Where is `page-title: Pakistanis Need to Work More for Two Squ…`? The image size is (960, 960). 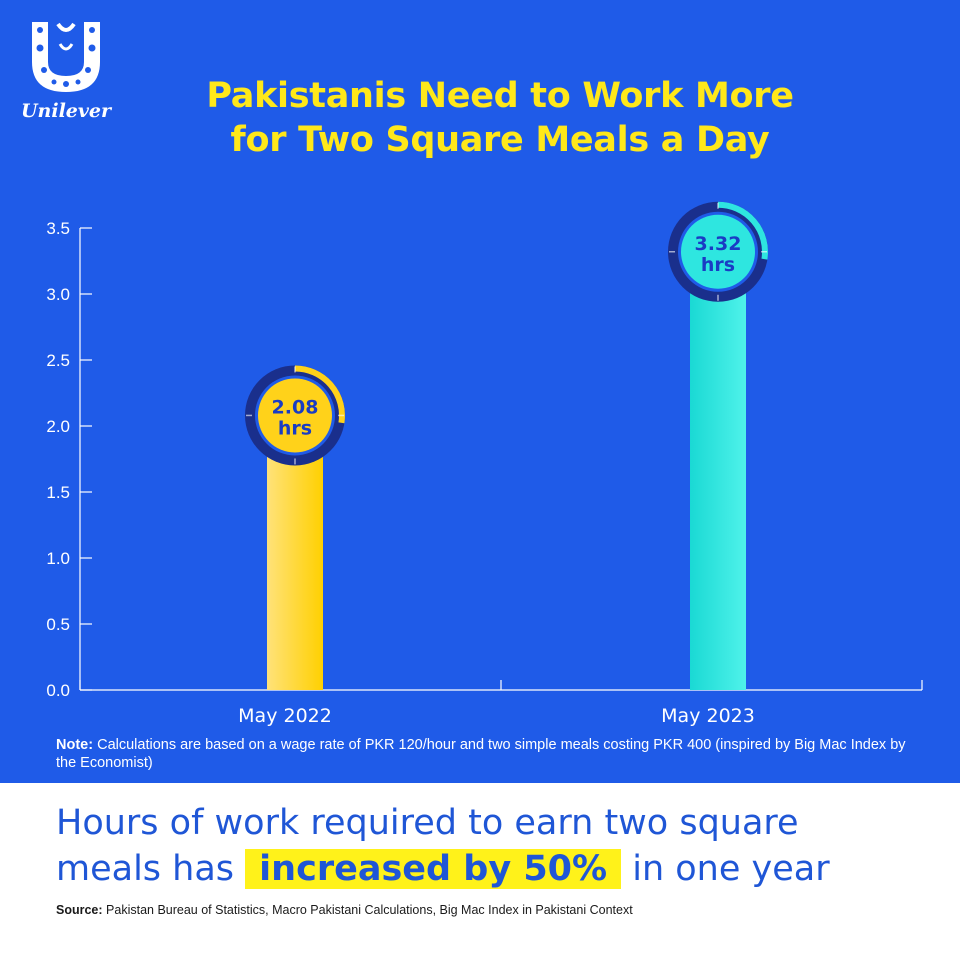
page-title: Pakistanis Need to Work More for Two Squ… is located at coordinates (500, 118).